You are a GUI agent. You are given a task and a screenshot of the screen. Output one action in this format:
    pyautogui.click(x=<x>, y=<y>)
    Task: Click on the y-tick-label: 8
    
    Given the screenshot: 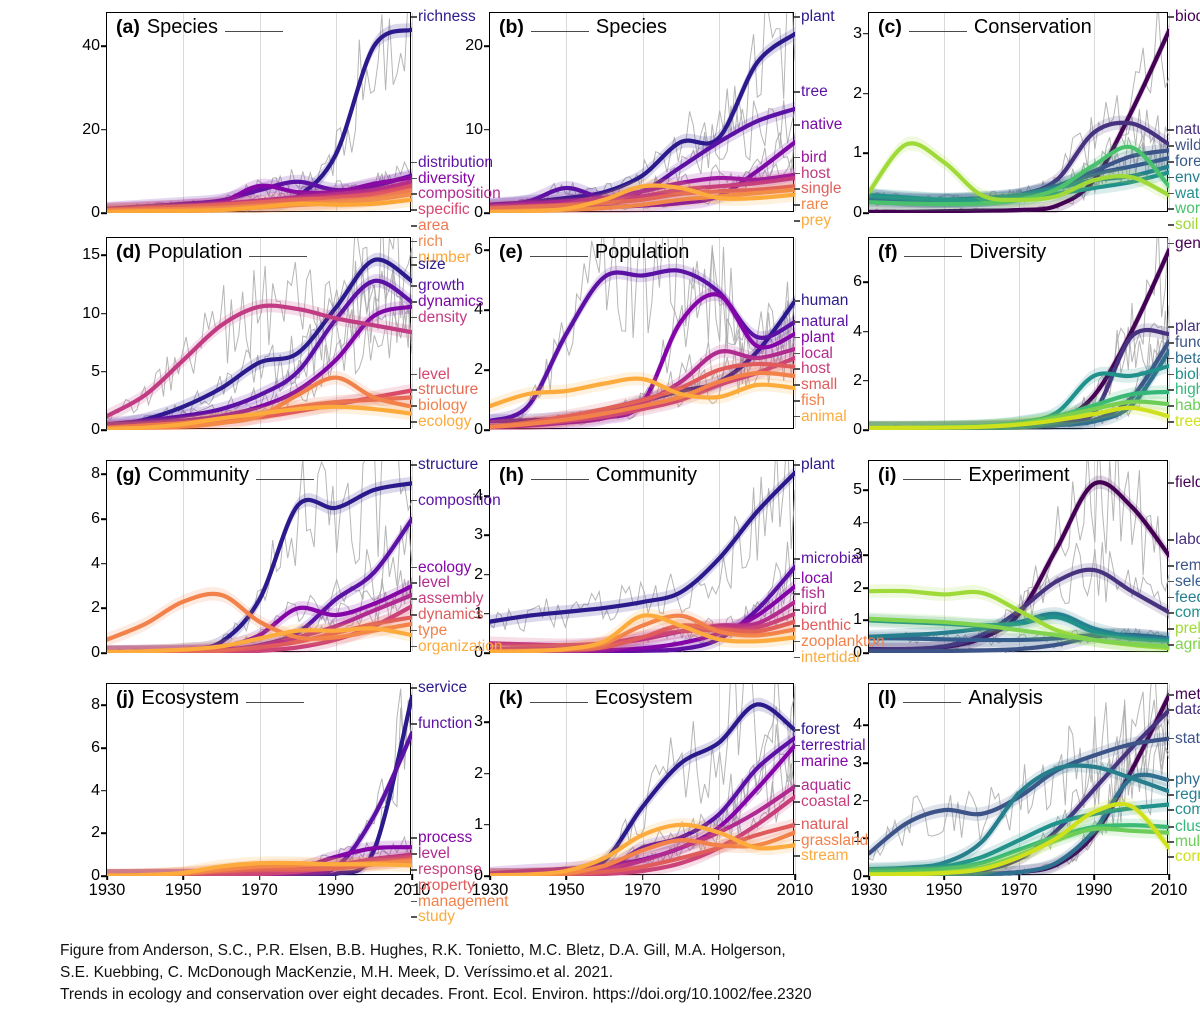 What is the action you would take?
    pyautogui.click(x=95, y=705)
    